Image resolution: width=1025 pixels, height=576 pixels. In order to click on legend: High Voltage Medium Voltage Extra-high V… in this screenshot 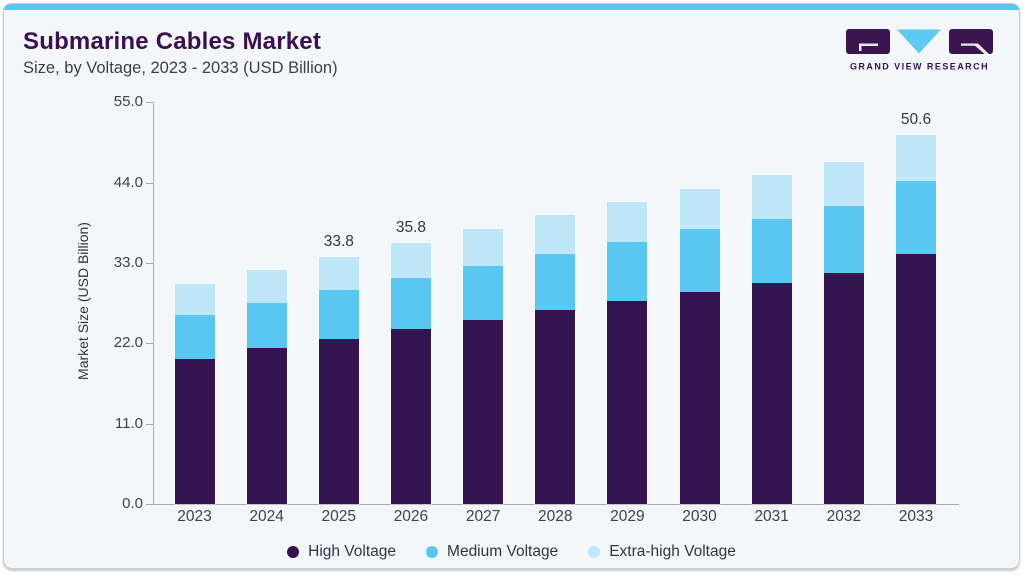, I will do `click(511, 552)`.